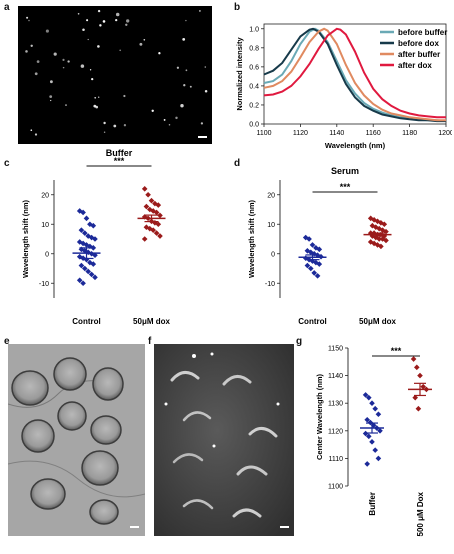 Image resolution: width=454 pixels, height=554 pixels. I want to click on y-tick-label: 1110, so click(335, 459).